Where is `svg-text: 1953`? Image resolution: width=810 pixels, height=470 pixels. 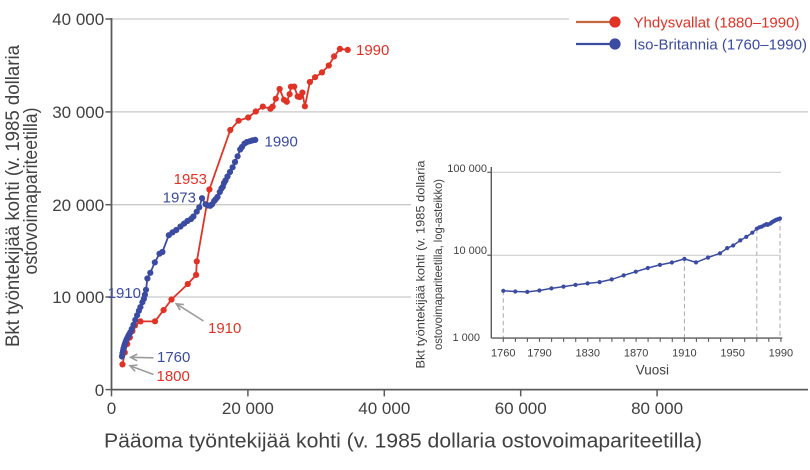 svg-text: 1953 is located at coordinates (190, 179).